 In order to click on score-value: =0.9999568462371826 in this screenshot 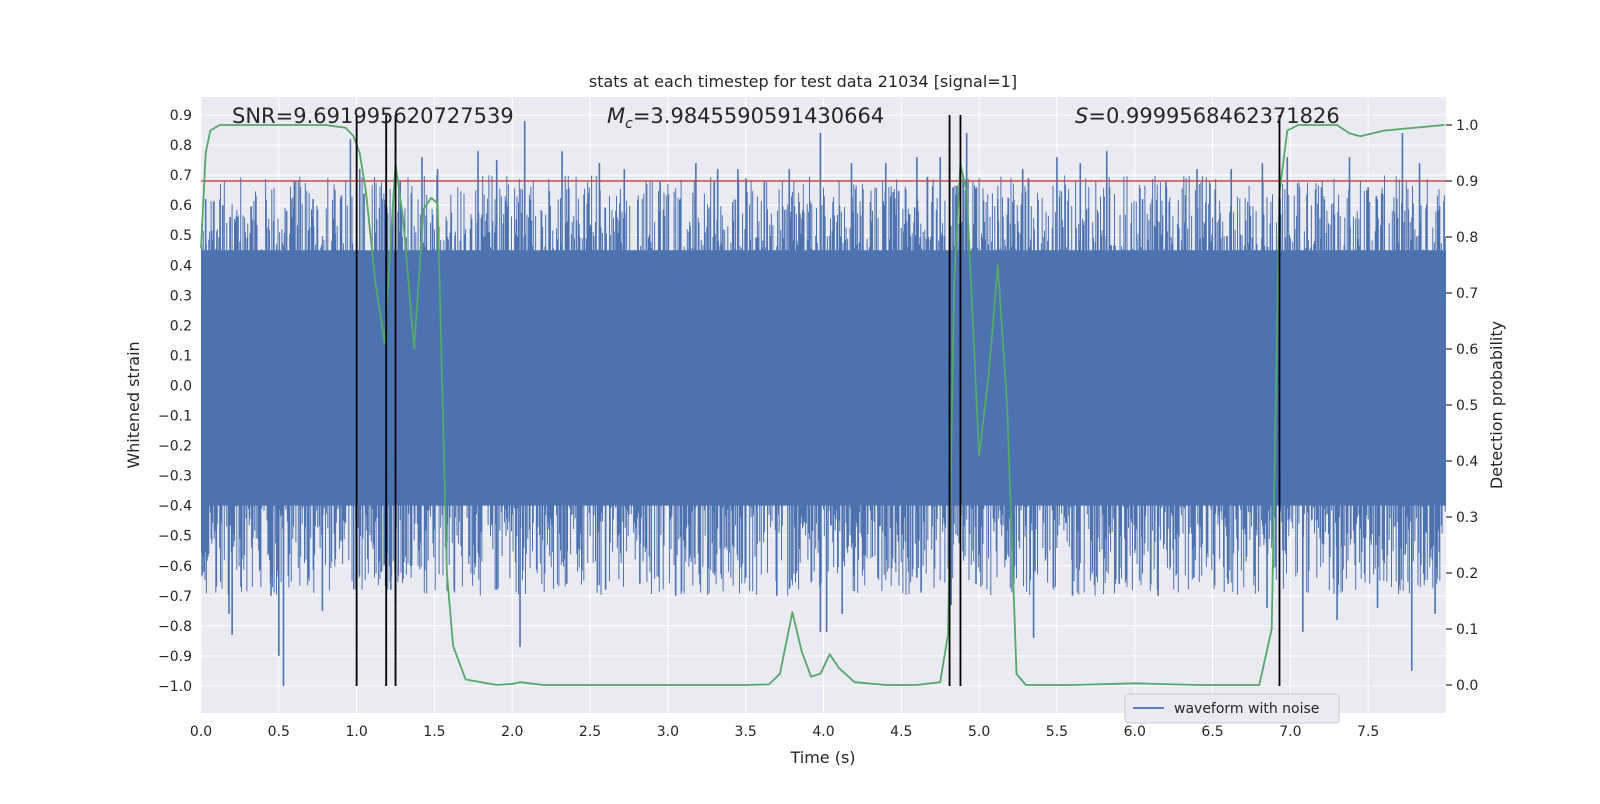, I will do `click(1213, 116)`.